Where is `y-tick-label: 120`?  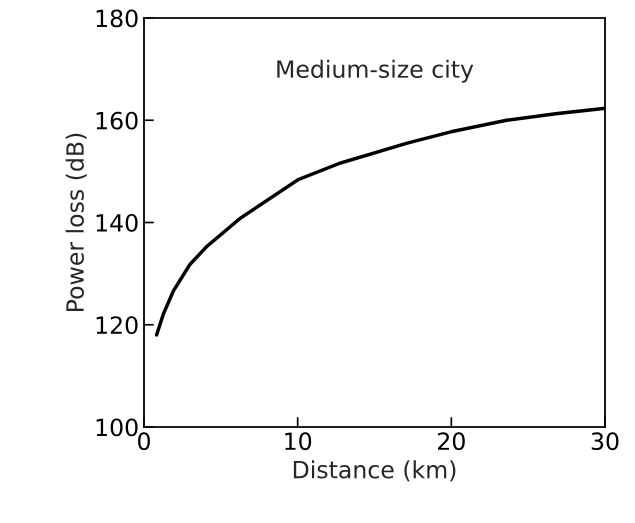
y-tick-label: 120 is located at coordinates (117, 325).